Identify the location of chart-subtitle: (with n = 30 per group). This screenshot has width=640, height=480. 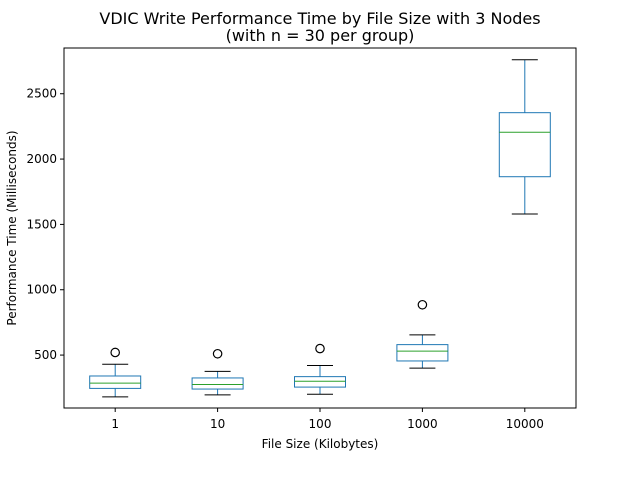
(320, 35).